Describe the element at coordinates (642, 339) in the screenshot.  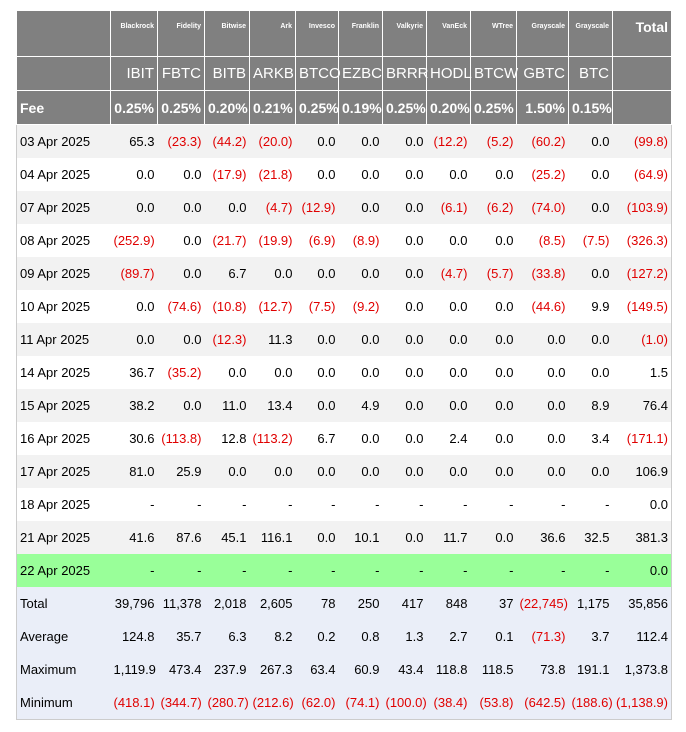
I see `flow-cell: (1.0)` at that location.